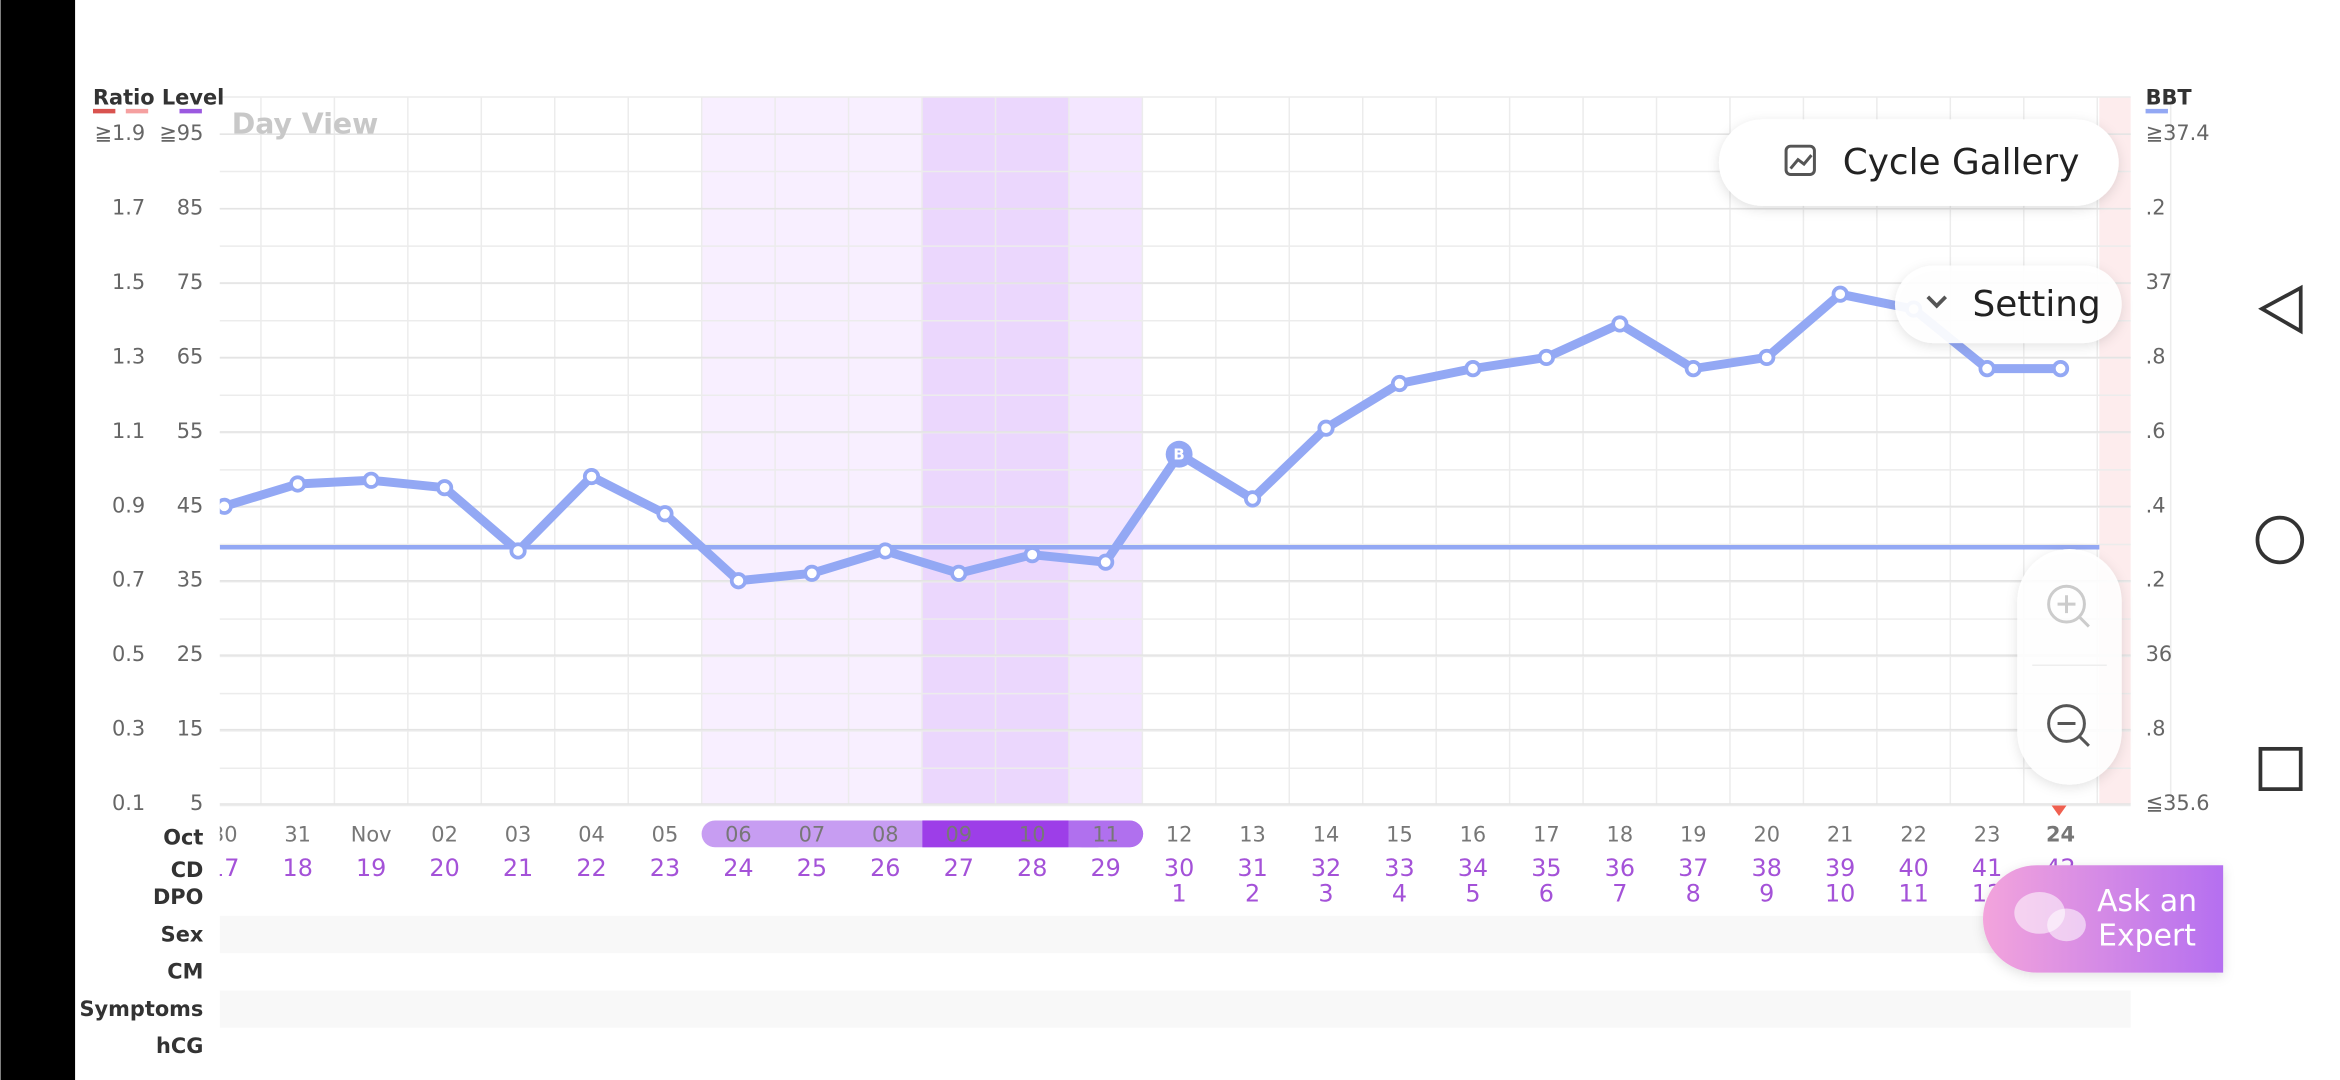  I want to click on dpo-value: 10, so click(1840, 894).